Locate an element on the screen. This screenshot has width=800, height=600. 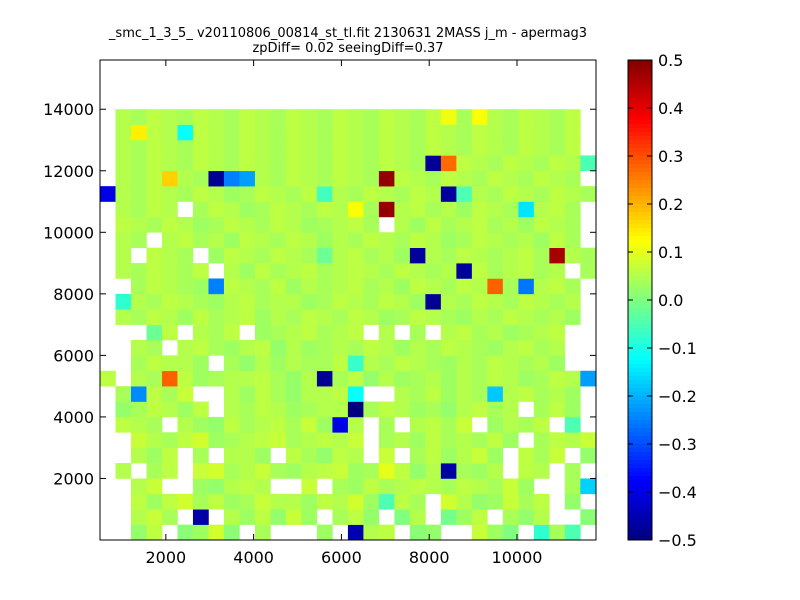
y-tick-label: 12000 is located at coordinates (68, 171).